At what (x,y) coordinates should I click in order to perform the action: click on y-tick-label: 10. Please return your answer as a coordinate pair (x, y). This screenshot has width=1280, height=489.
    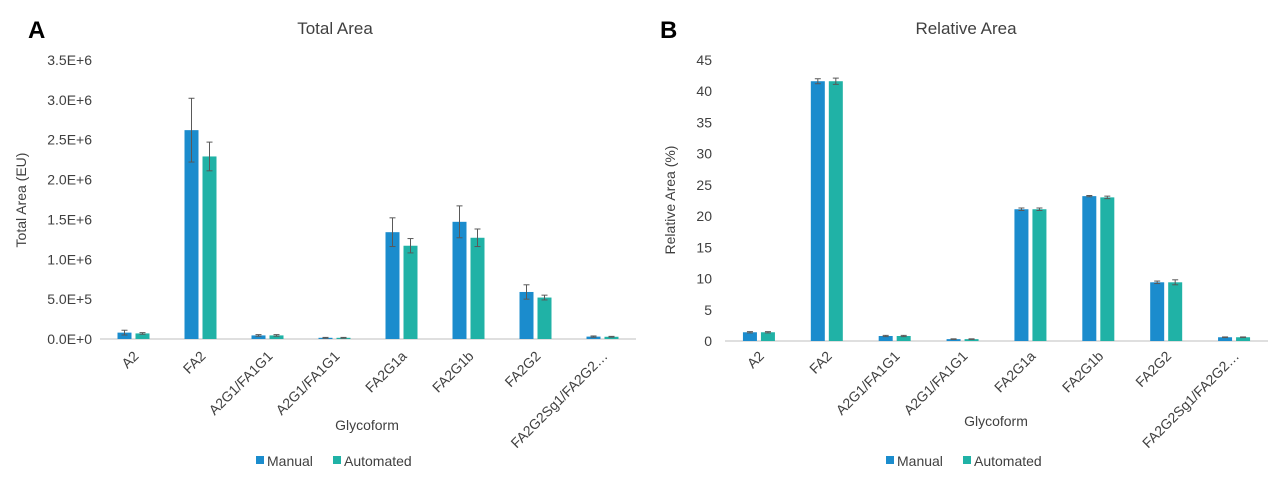
    Looking at the image, I should click on (704, 279).